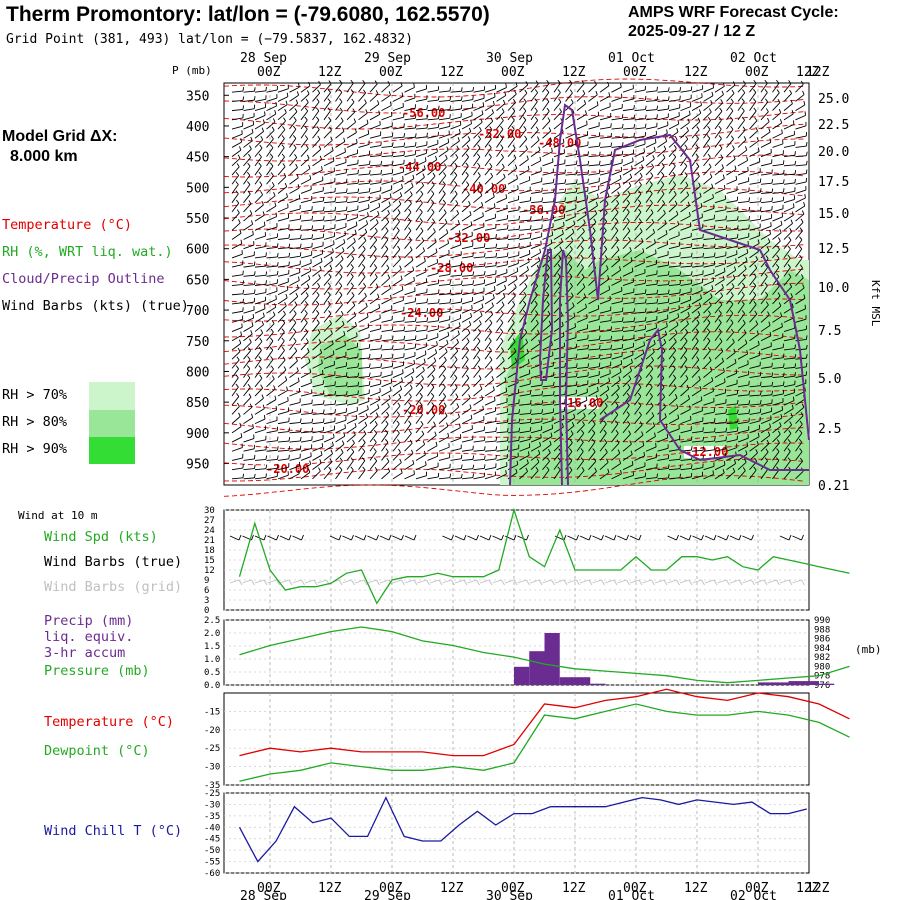 This screenshot has height=900, width=900. What do you see at coordinates (692, 31) in the screenshot?
I see `forecast-cycle-date: 2025-09-27 / 12 Z` at bounding box center [692, 31].